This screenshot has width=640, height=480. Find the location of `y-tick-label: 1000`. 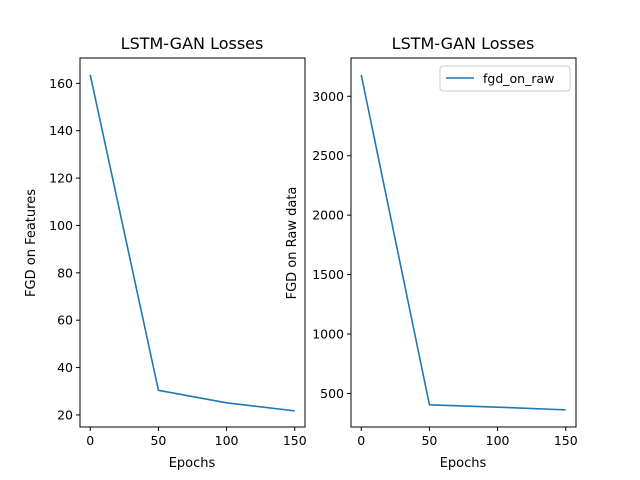

y-tick-label: 1000 is located at coordinates (328, 334).